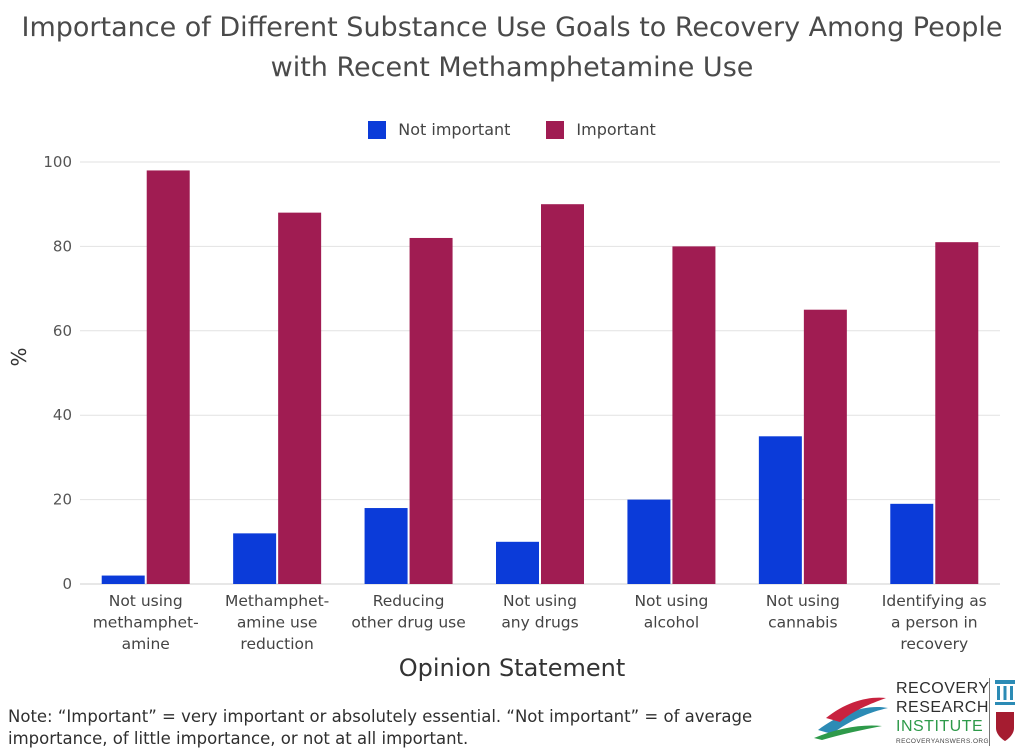  I want to click on y-tick-label: 0, so click(67, 584).